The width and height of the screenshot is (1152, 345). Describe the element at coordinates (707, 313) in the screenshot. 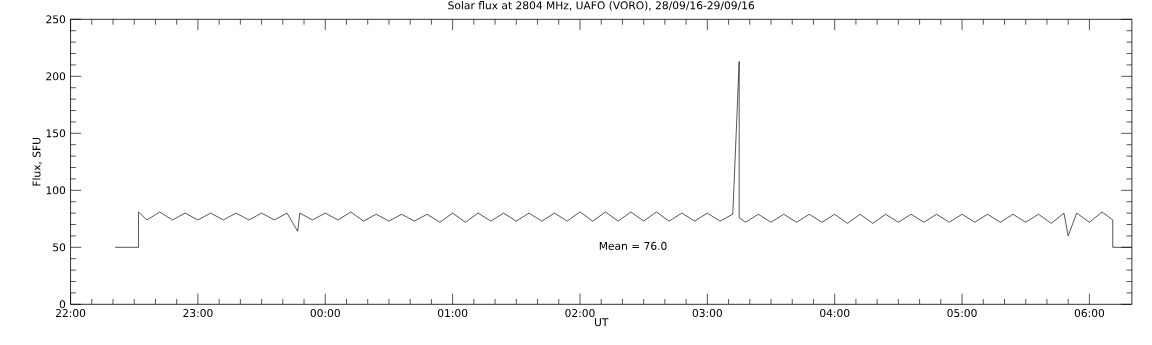

I see `x-tick-label: 03:00` at that location.